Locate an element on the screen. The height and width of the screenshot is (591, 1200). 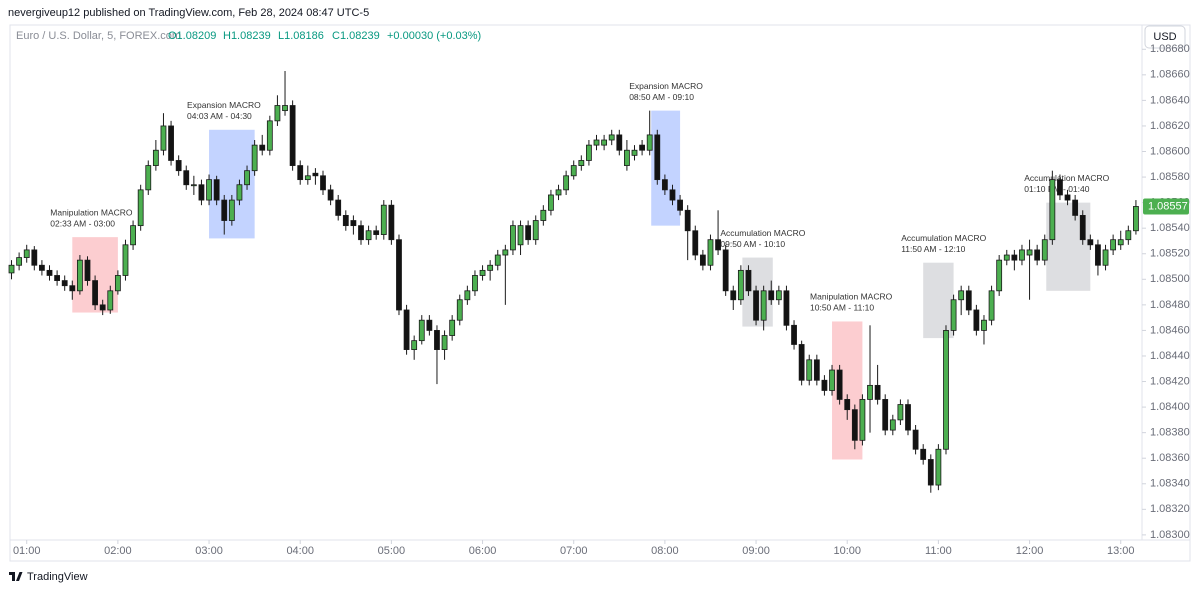
y-tick-label: 1.08420 is located at coordinates (1170, 381).